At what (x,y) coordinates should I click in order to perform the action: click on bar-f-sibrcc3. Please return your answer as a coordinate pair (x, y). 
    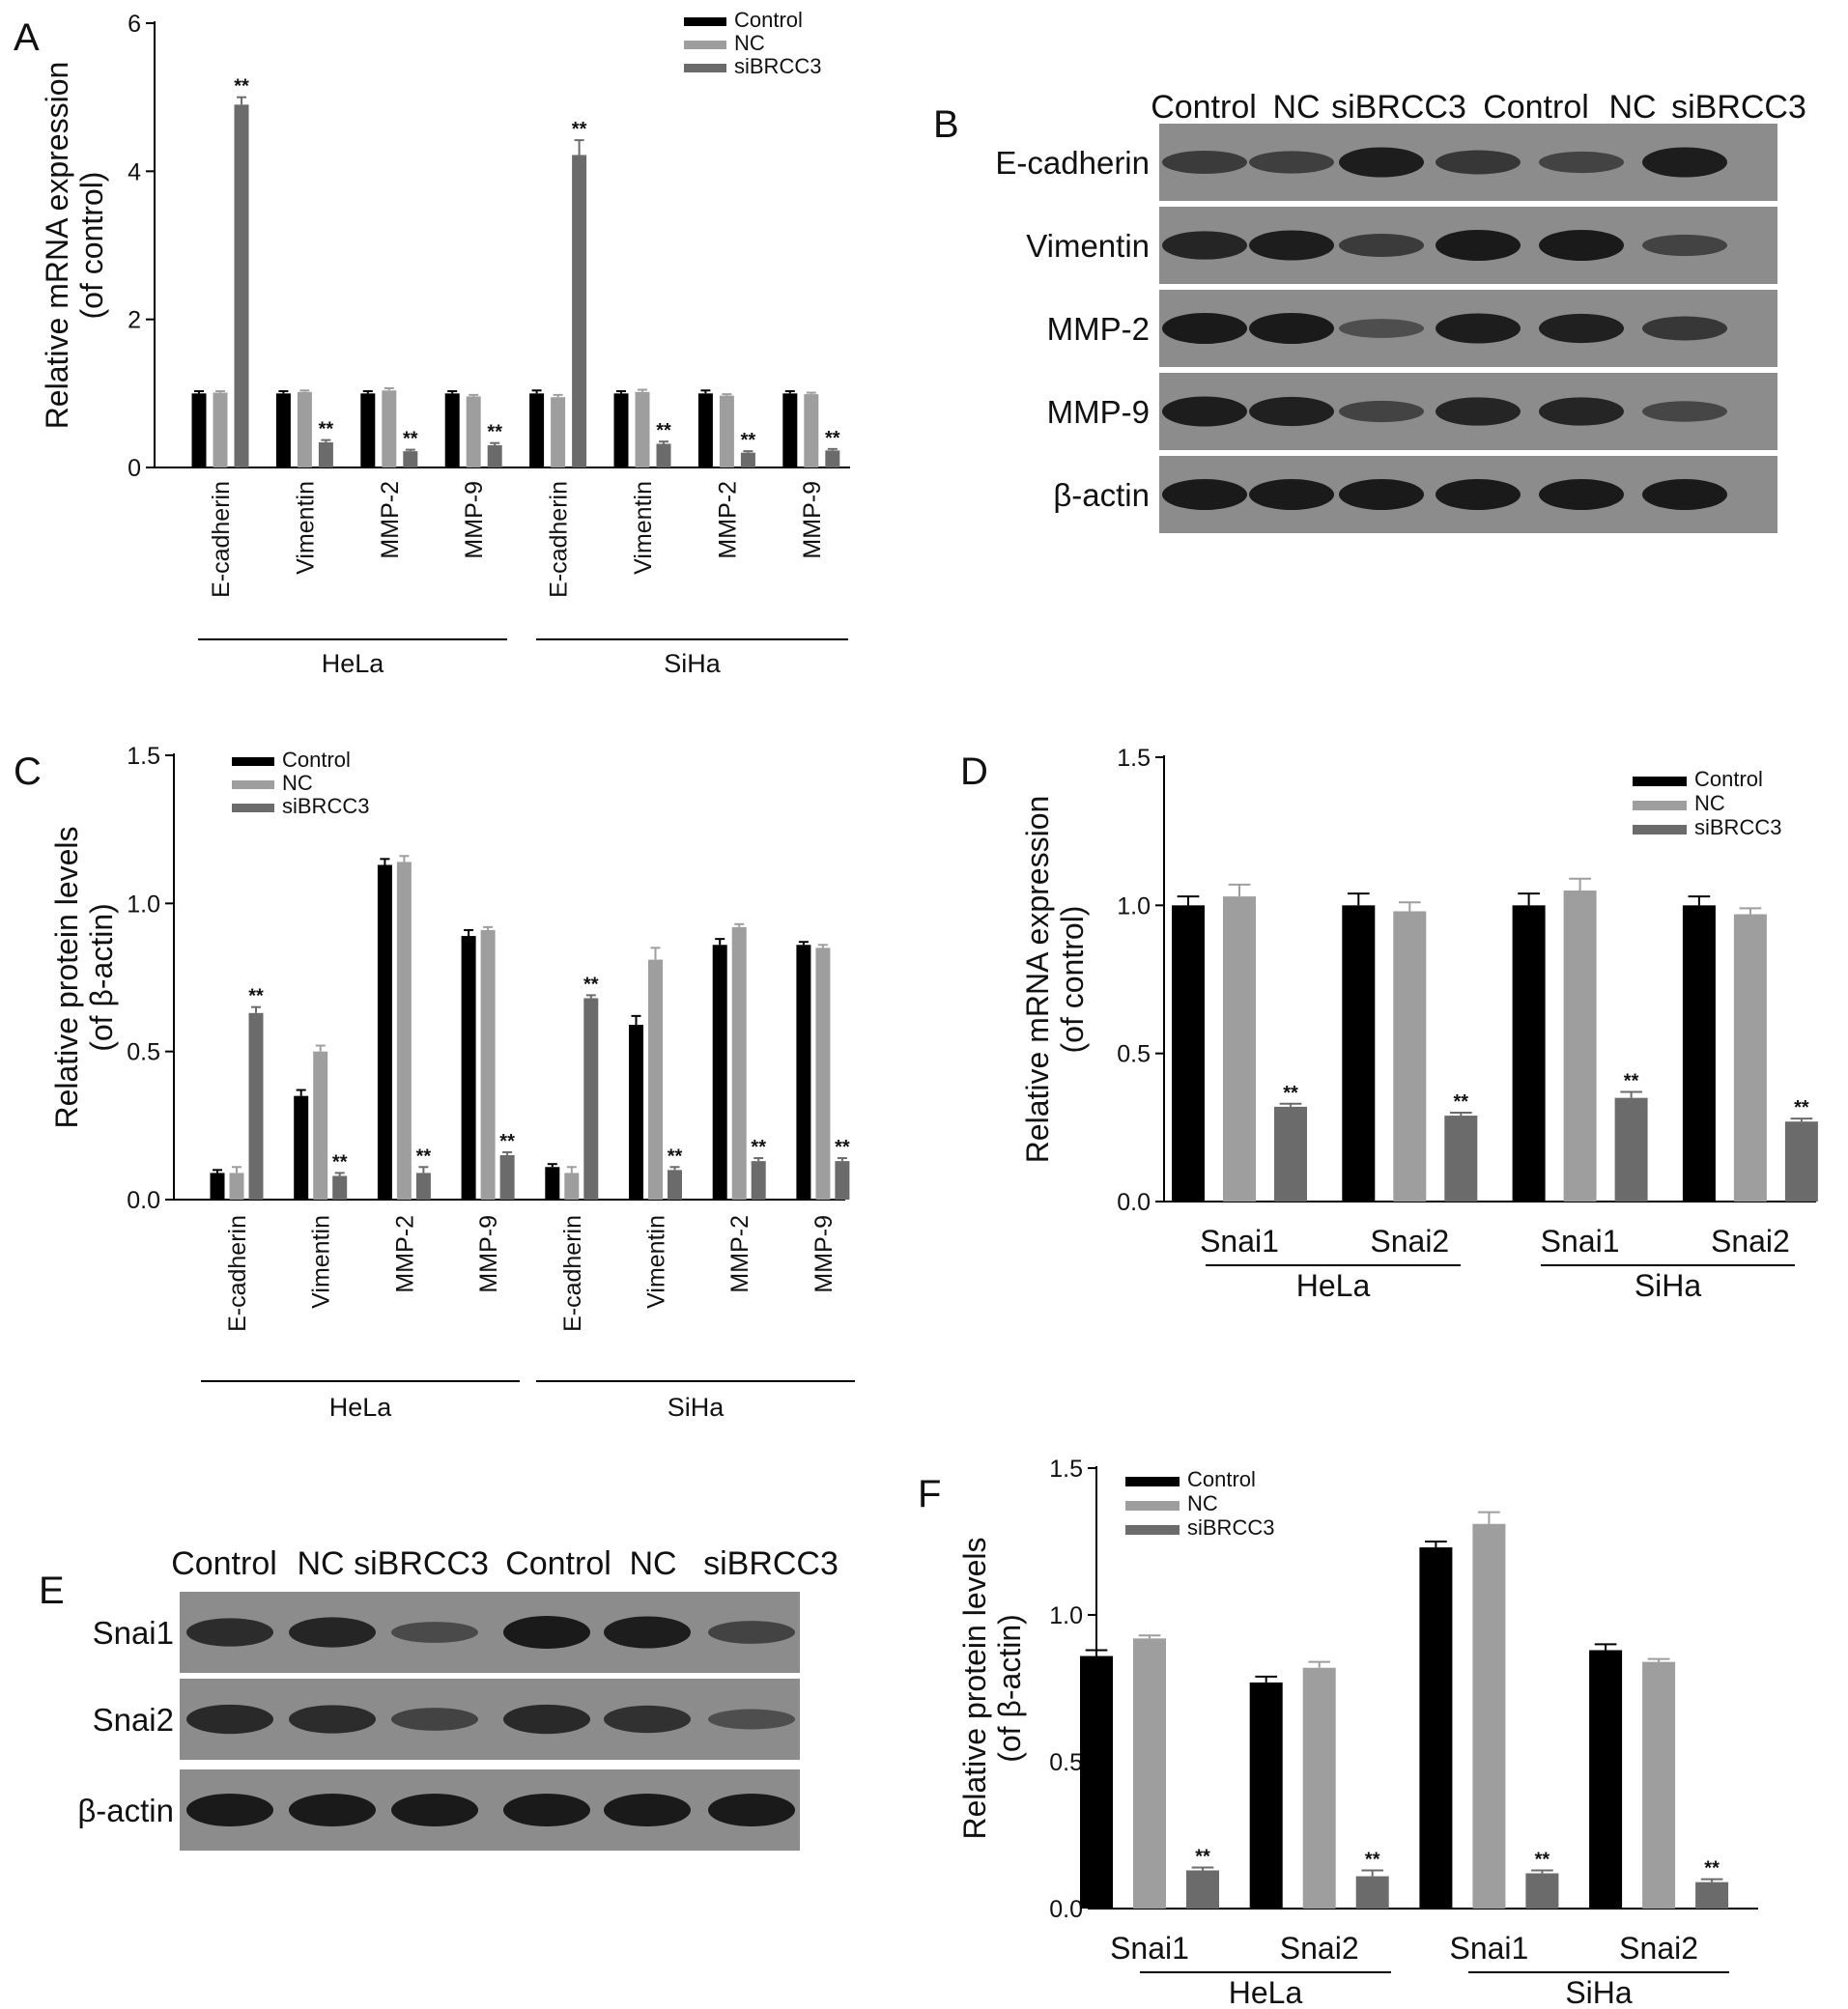
    Looking at the image, I should click on (1372, 1892).